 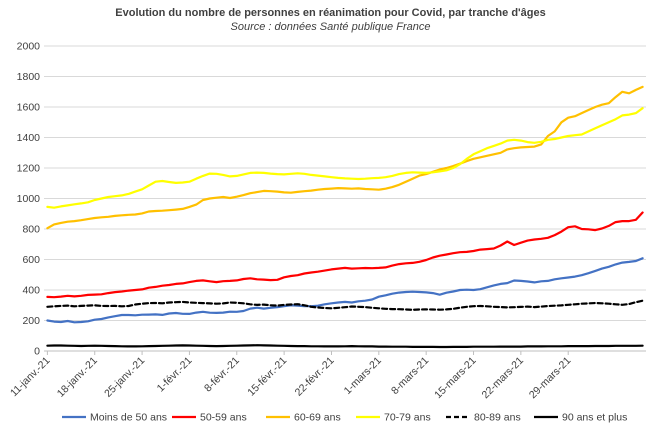 What do you see at coordinates (330, 27) in the screenshot?
I see `chart-subtitle: Source : données Santé publique France` at bounding box center [330, 27].